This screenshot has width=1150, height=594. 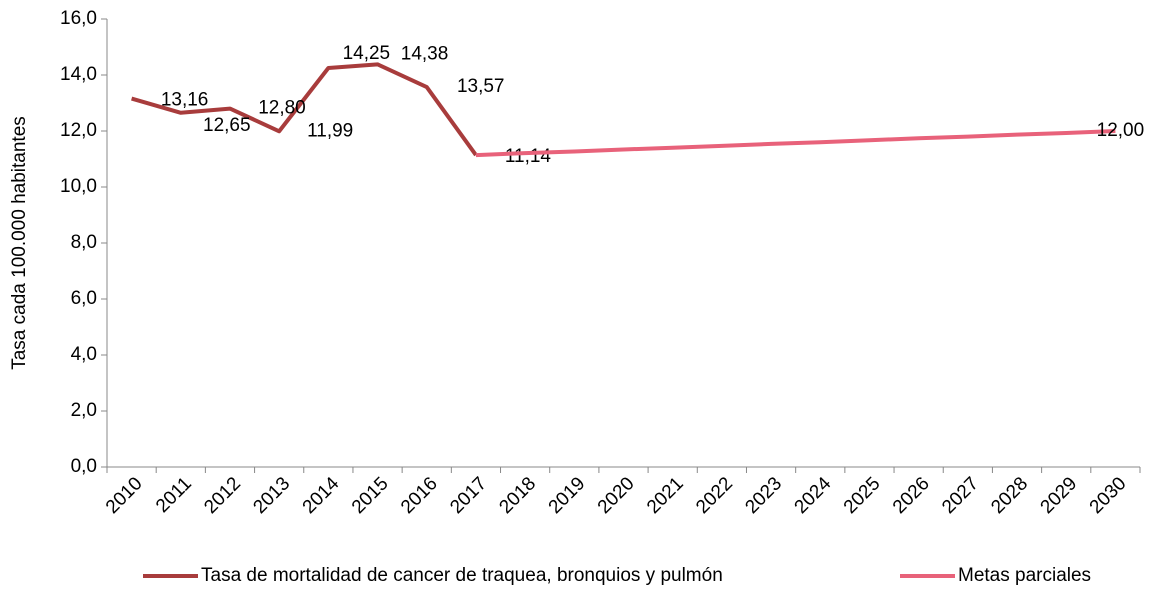 I want to click on data-label: 12,80, so click(x=282, y=108).